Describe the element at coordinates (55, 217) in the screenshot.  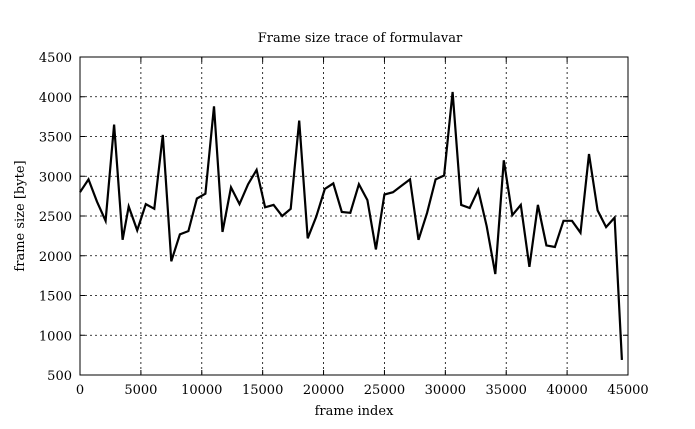
I see `y-tick-label: 2500` at that location.